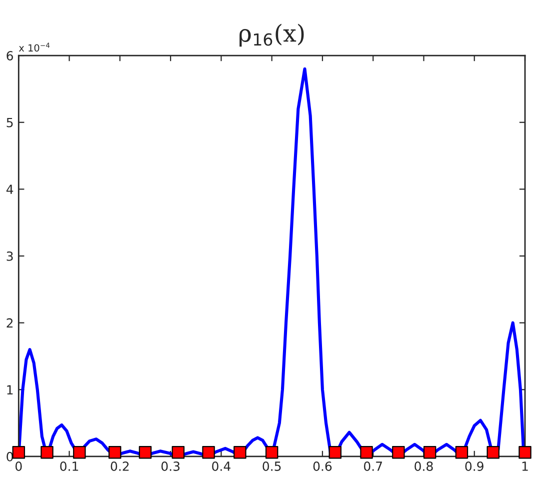  Describe the element at coordinates (34, 47) in the screenshot. I see `text: x 10$^{−4}$` at that location.